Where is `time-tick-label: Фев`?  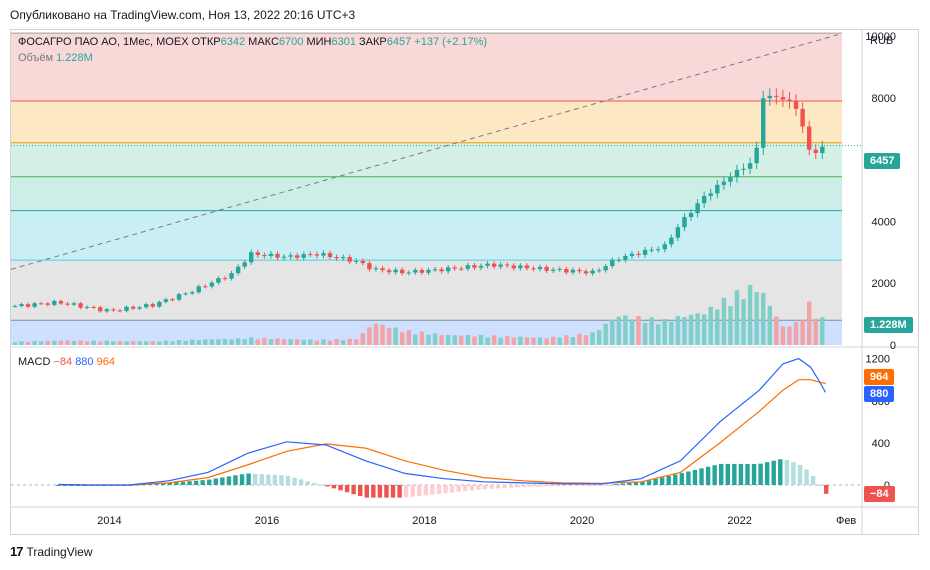 time-tick-label: Фев is located at coordinates (846, 521).